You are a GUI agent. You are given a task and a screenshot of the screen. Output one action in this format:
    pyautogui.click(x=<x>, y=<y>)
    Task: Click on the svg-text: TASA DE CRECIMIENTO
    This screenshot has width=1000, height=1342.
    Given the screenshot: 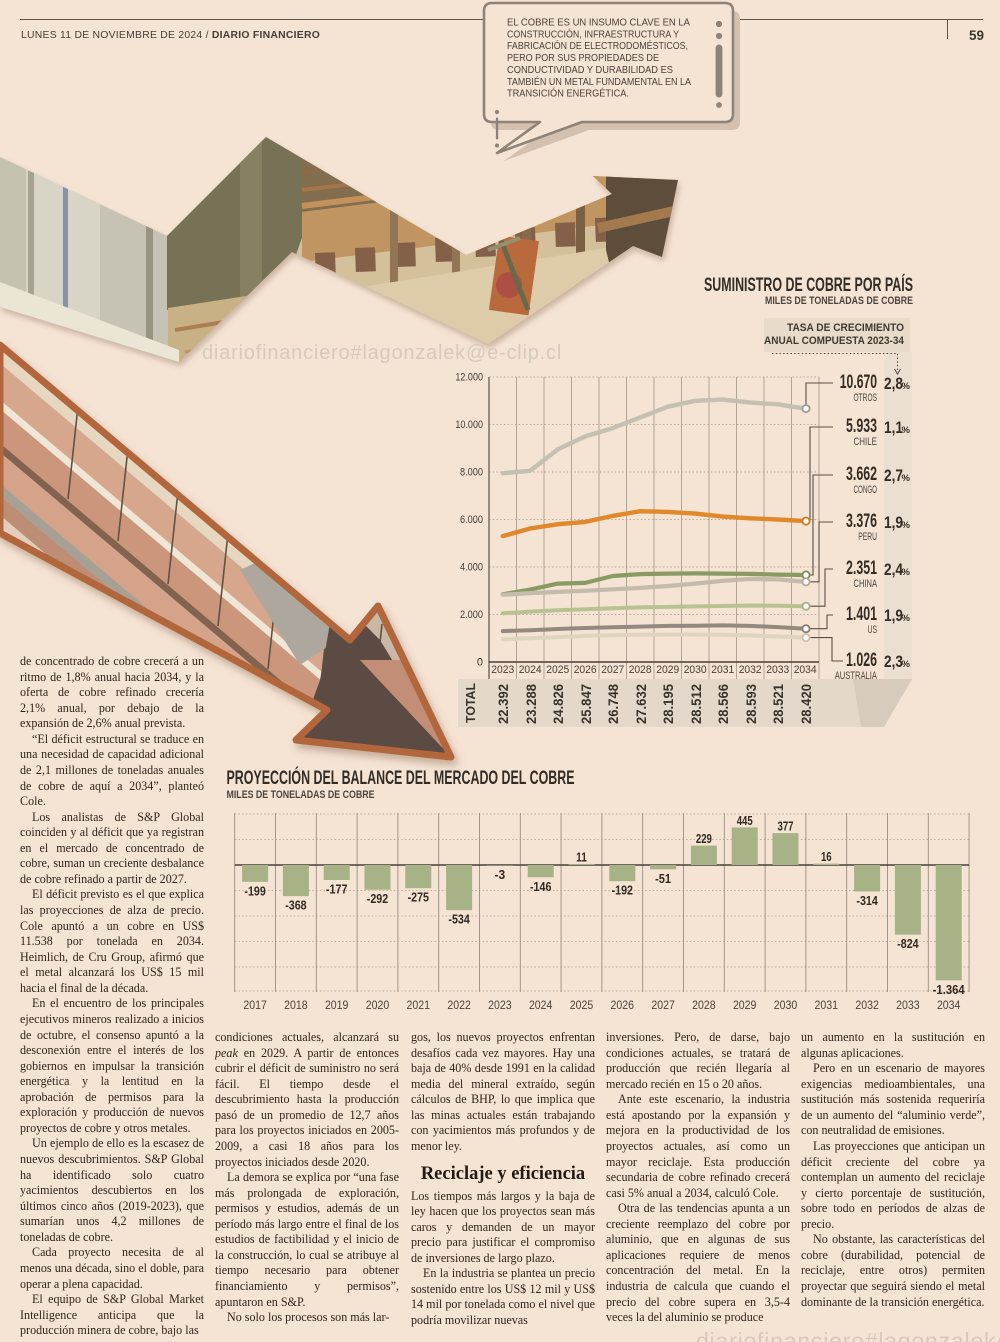 What is the action you would take?
    pyautogui.click(x=845, y=328)
    